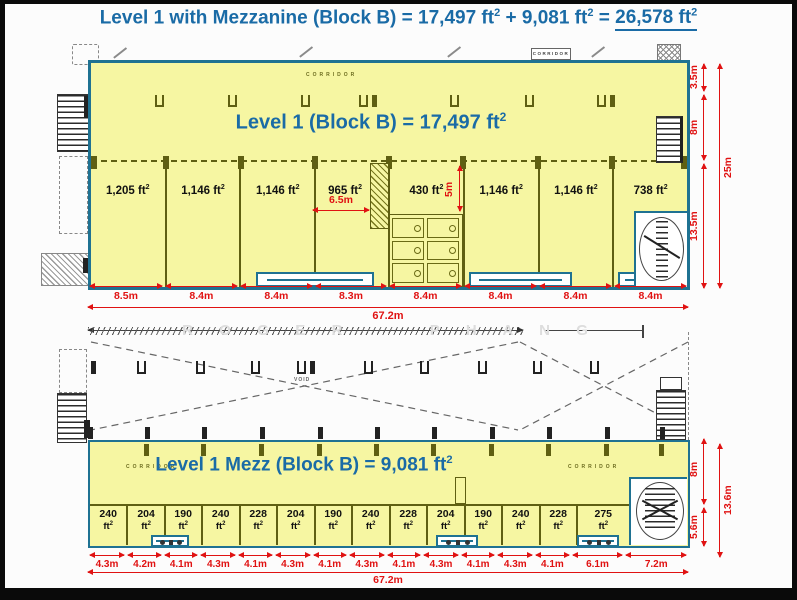  What do you see at coordinates (650, 190) in the screenshot?
I see `room-area-label: 738 ft2` at bounding box center [650, 190].